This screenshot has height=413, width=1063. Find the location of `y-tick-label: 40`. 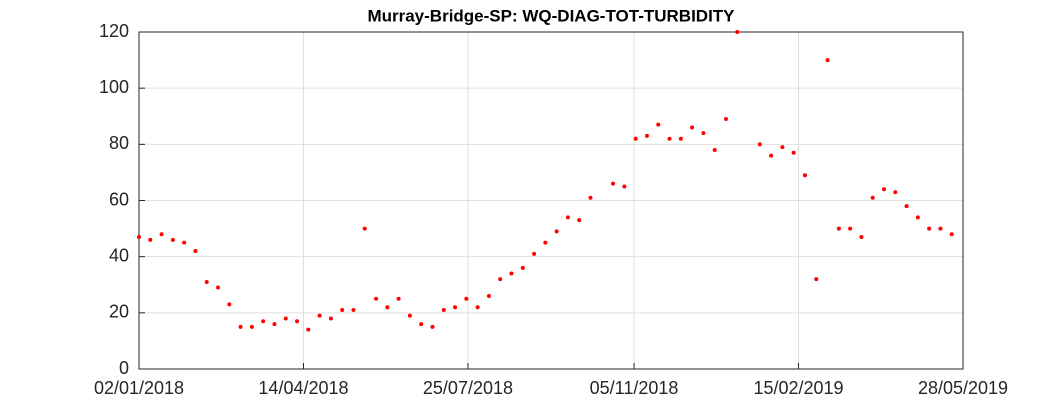

y-tick-label: 40 is located at coordinates (119, 255).